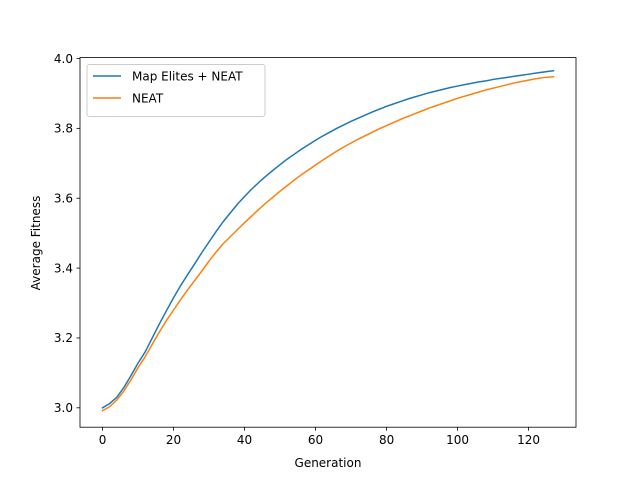  Describe the element at coordinates (63, 338) in the screenshot. I see `y-tick-label: 3.2` at that location.